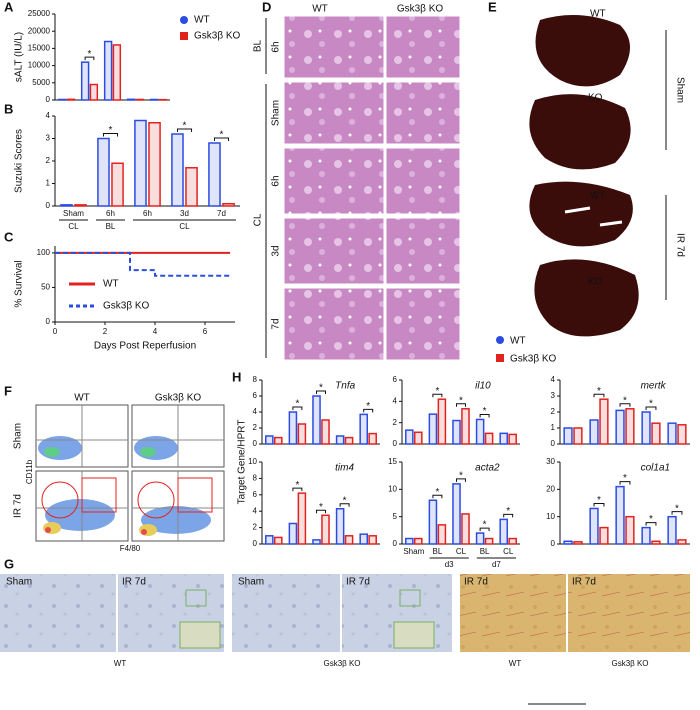 The image size is (700, 710). I want to click on chart-title: acta2, so click(487, 468).